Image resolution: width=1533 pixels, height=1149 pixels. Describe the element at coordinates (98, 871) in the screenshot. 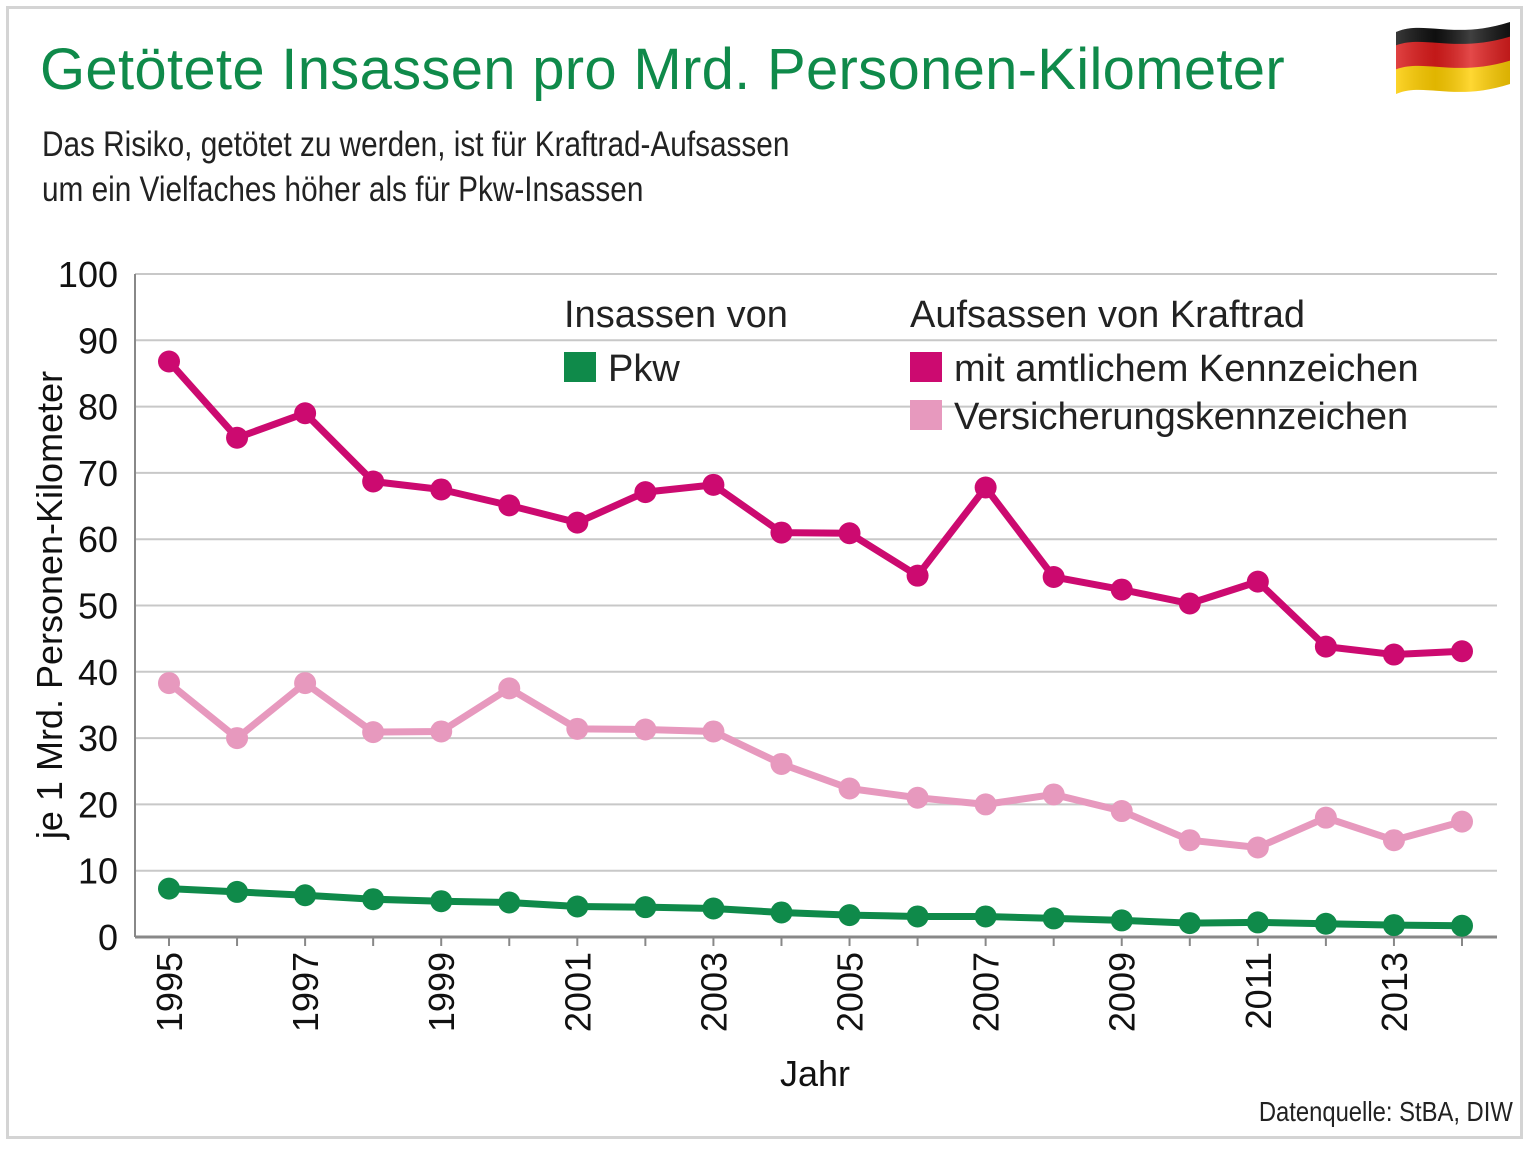

I see `y-tick-label: 10` at that location.